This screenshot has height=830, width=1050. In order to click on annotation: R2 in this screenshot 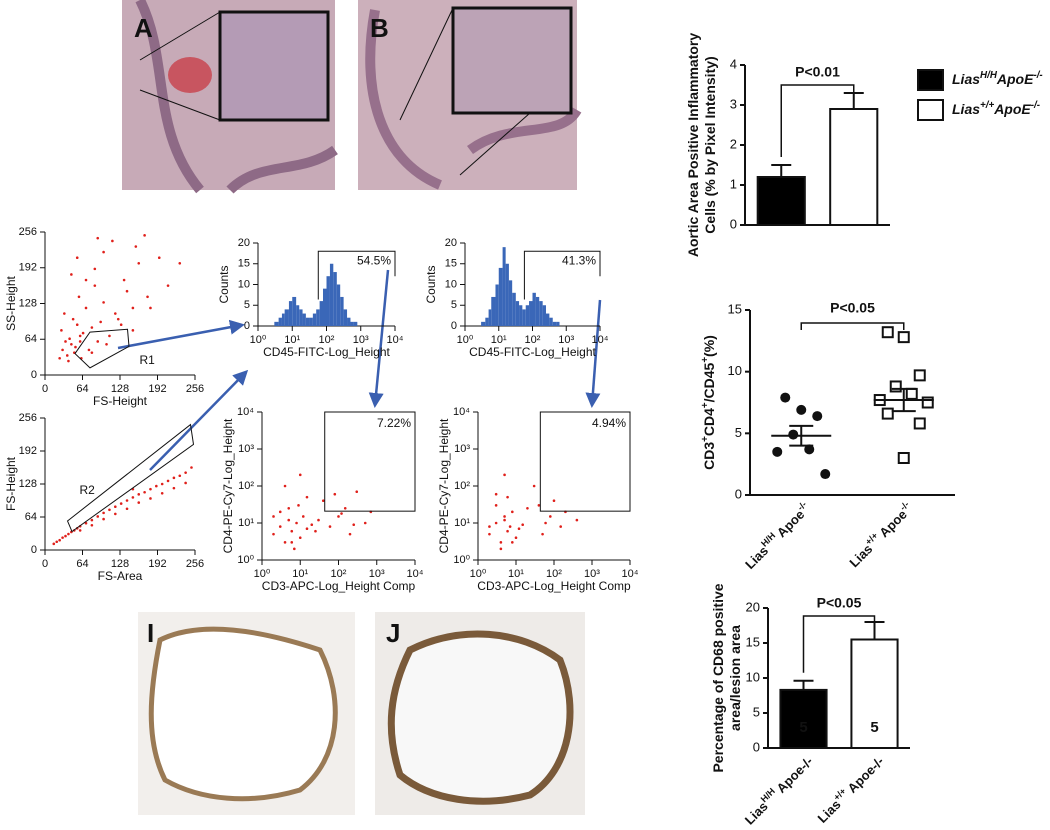, I will do `click(88, 490)`.